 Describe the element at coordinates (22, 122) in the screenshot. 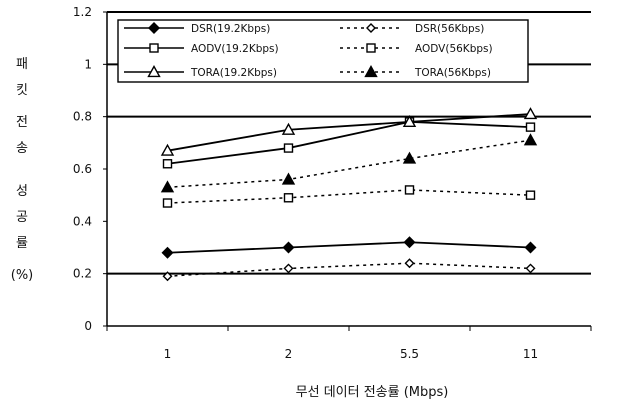

I see `y-axis-label-char: 전` at that location.